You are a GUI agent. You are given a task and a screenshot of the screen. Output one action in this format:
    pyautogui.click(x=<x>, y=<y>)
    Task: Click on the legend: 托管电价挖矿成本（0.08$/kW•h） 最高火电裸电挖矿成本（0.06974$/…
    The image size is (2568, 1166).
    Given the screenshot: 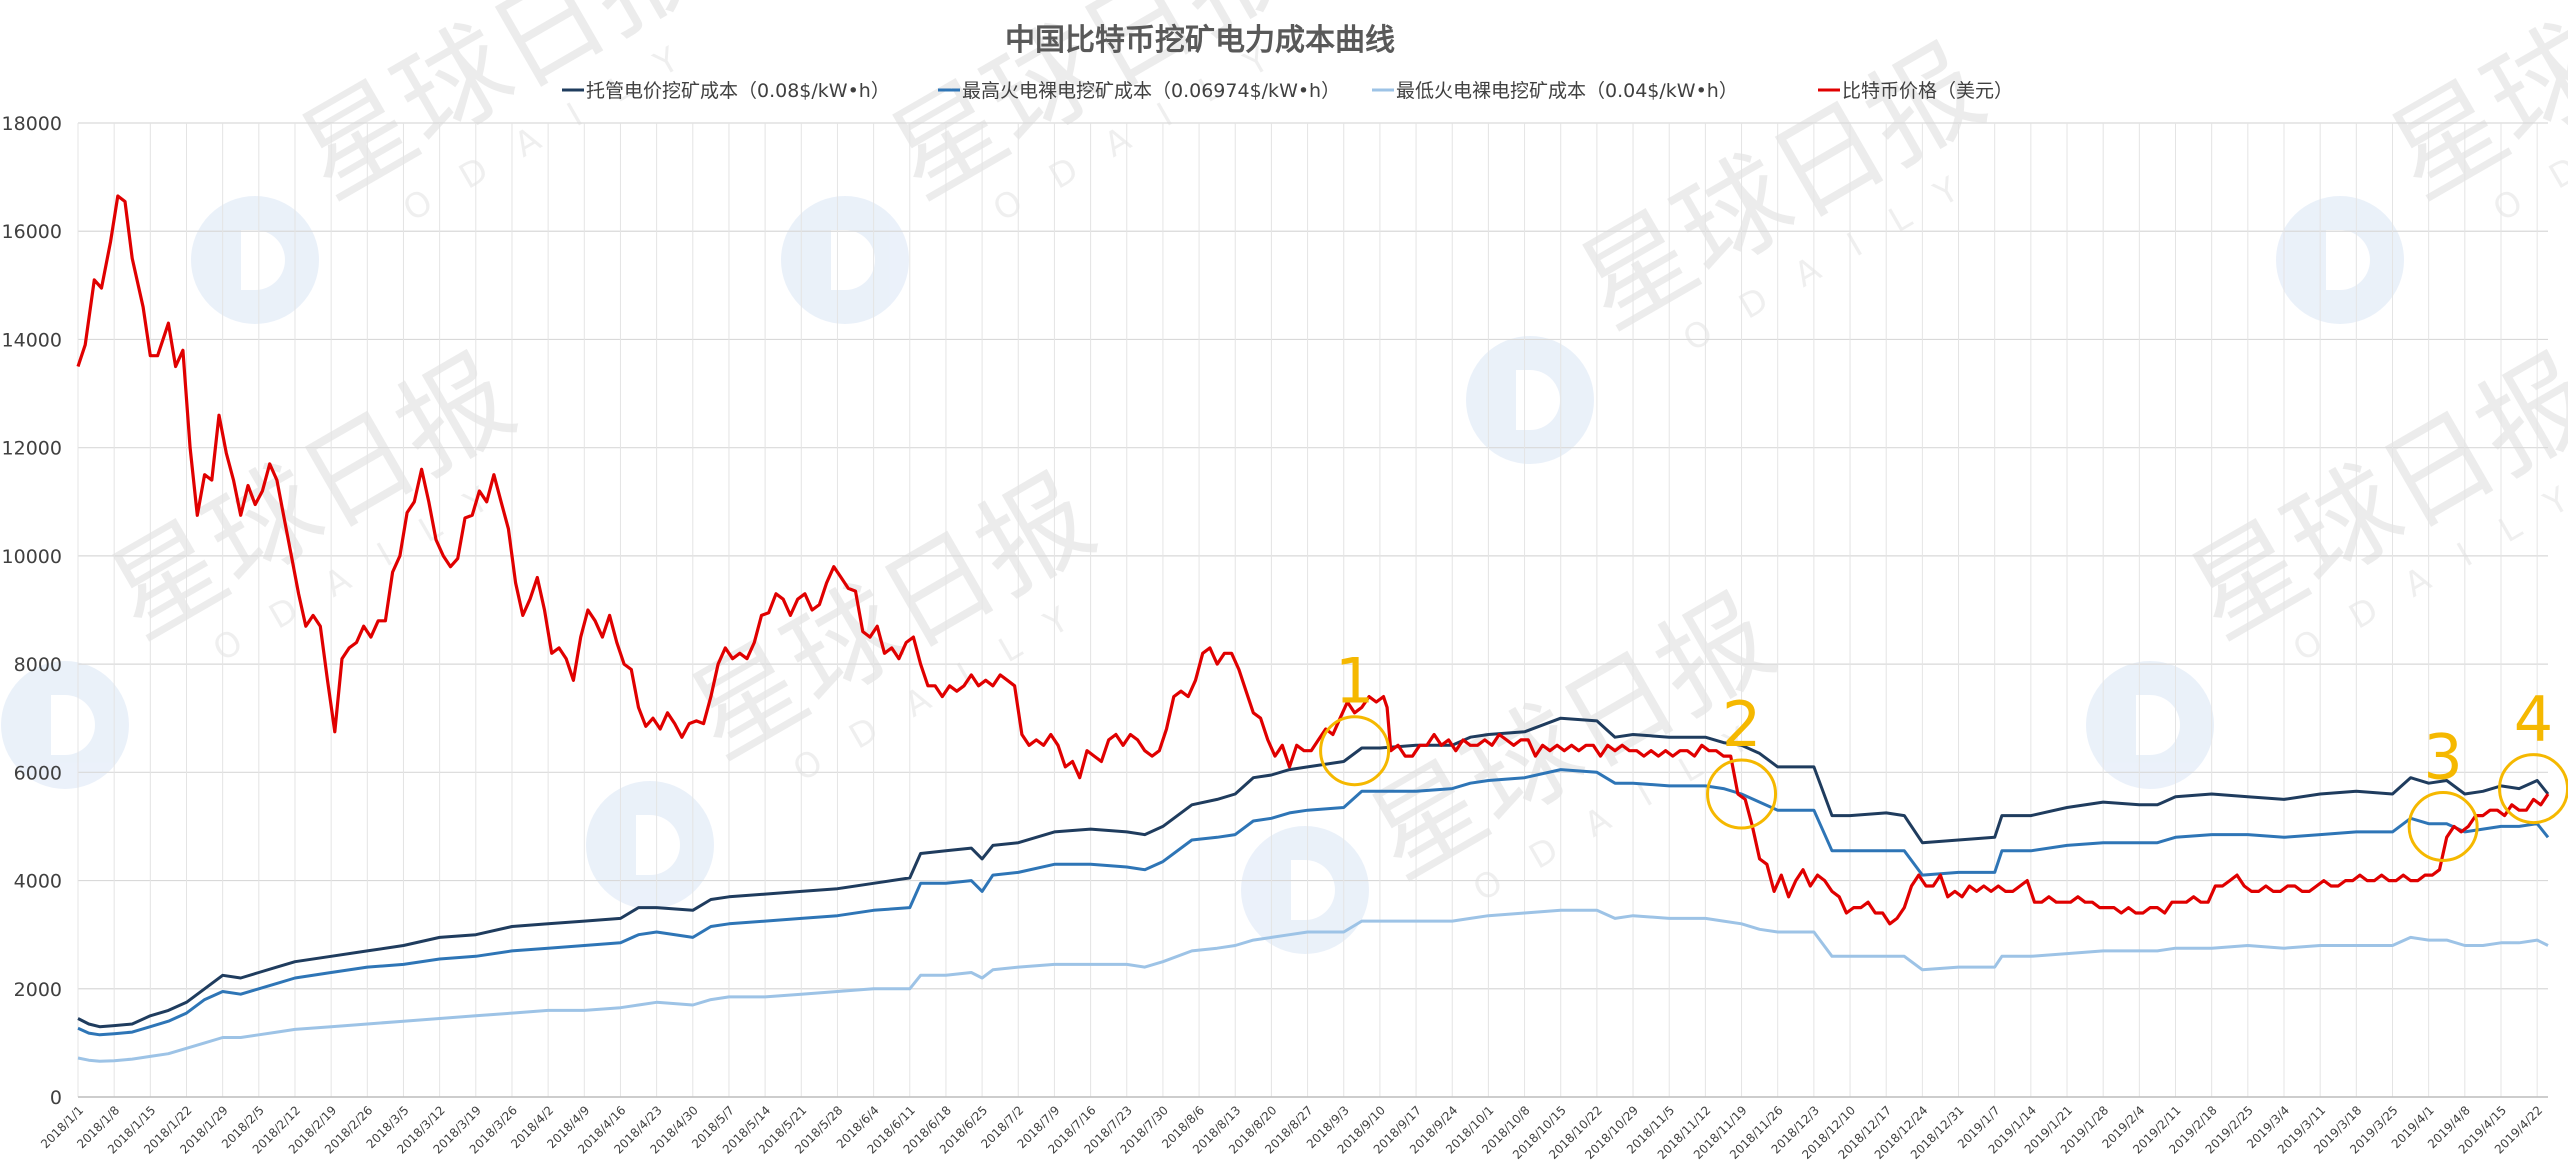 What is the action you would take?
    pyautogui.click(x=1287, y=91)
    